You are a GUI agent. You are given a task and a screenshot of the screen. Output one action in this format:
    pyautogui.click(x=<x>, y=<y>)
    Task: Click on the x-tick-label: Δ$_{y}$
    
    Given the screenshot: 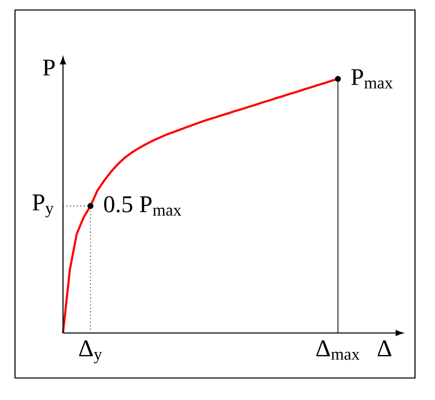 What is the action you would take?
    pyautogui.click(x=90, y=352)
    